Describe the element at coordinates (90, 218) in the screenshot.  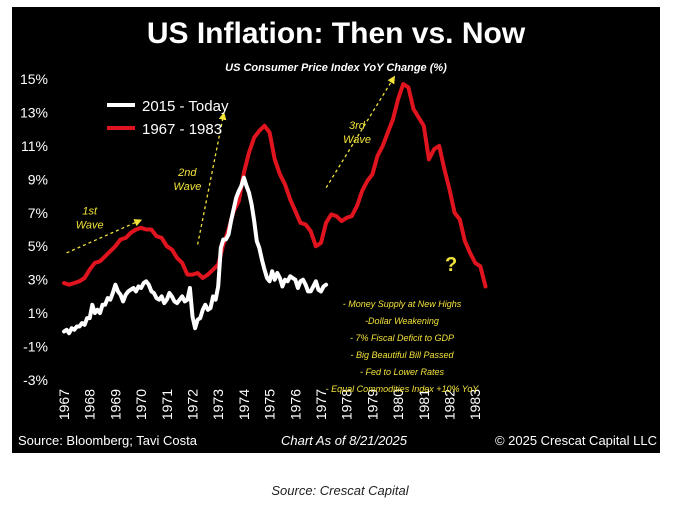
I see `wave-label: 1st Wave` at that location.